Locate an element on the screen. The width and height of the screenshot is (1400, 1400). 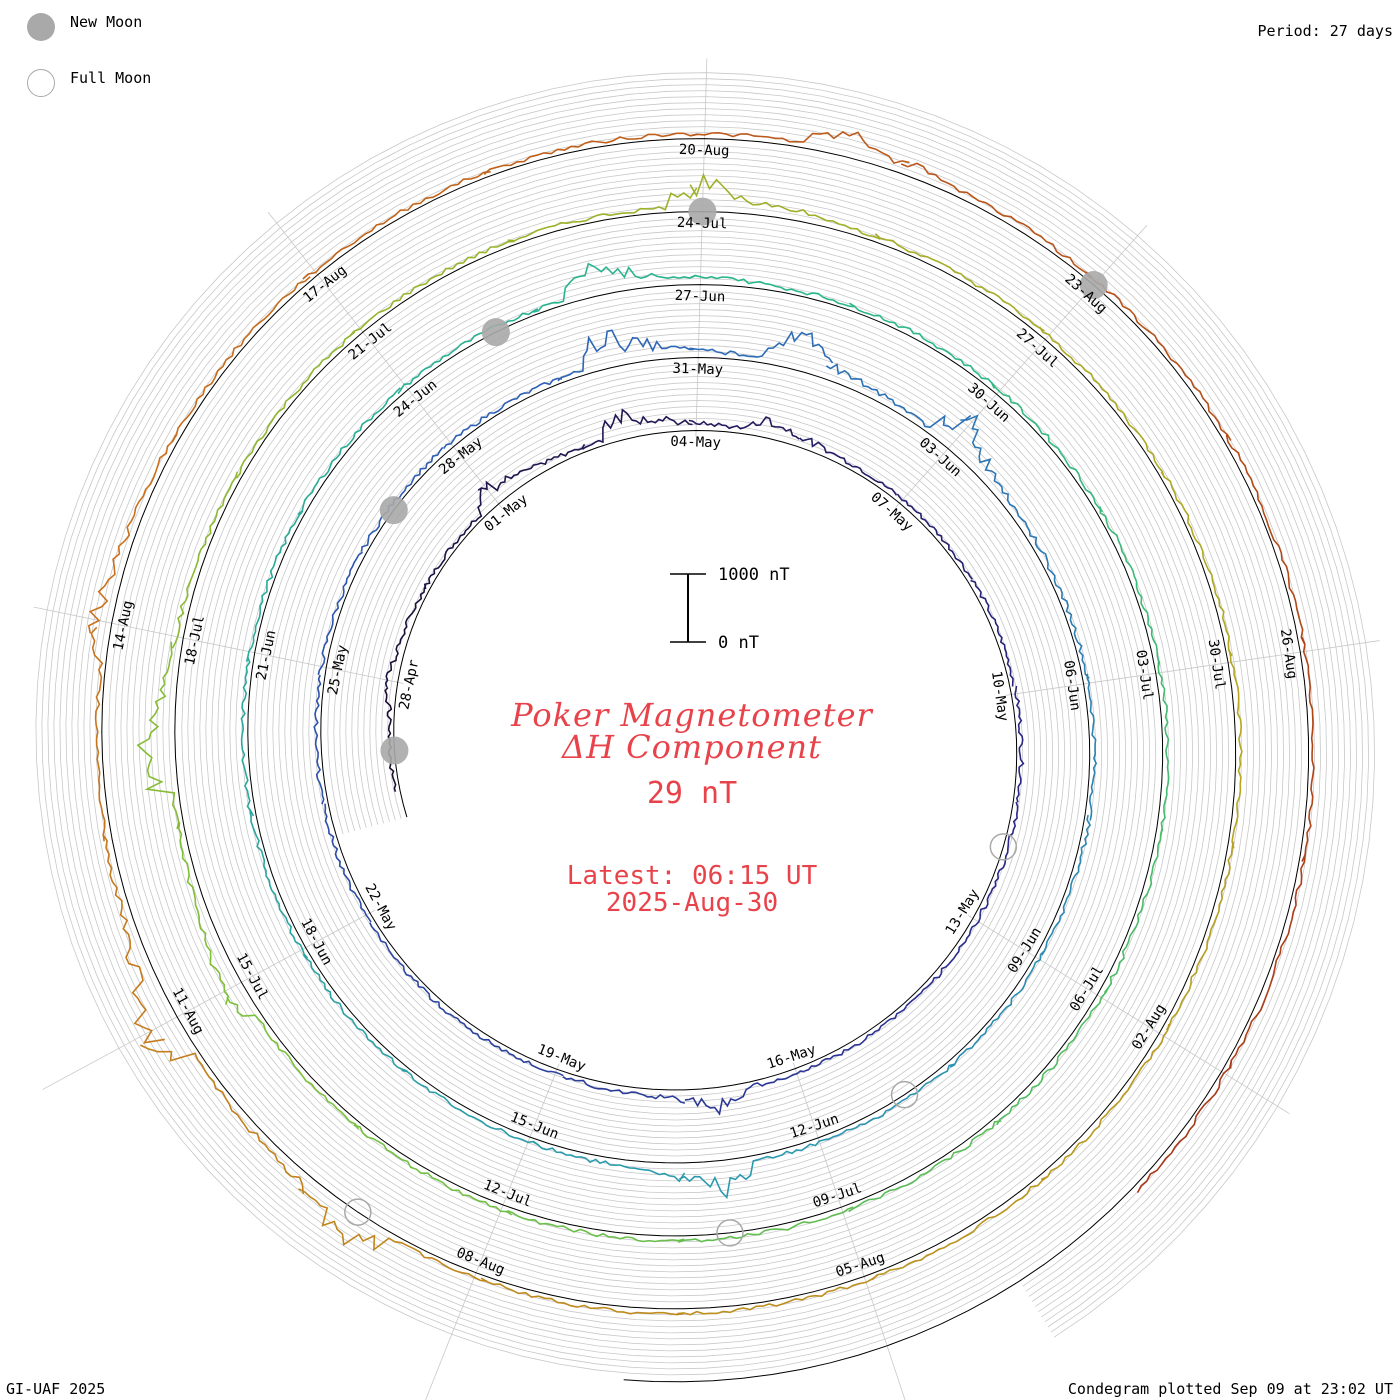
chart-title: Poker Magnetometer is located at coordinates (691, 715).